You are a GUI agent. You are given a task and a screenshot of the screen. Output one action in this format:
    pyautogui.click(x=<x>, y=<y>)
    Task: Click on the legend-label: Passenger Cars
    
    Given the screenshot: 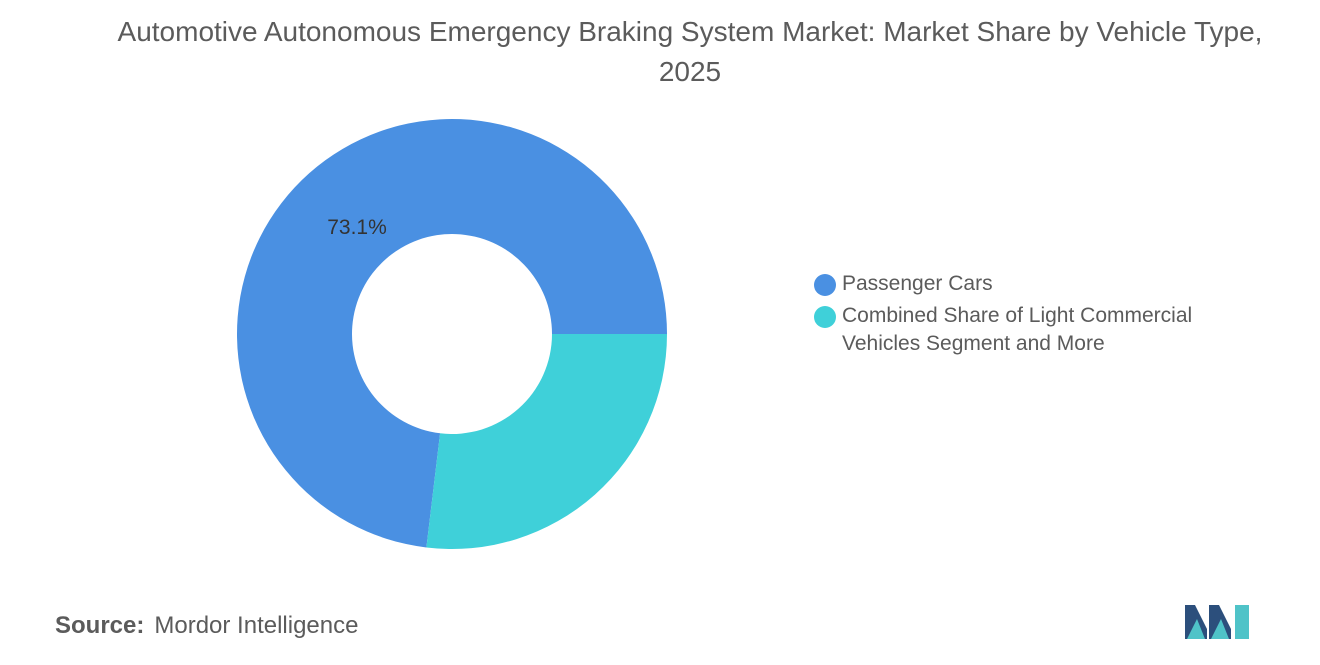 What is the action you would take?
    pyautogui.click(x=917, y=283)
    